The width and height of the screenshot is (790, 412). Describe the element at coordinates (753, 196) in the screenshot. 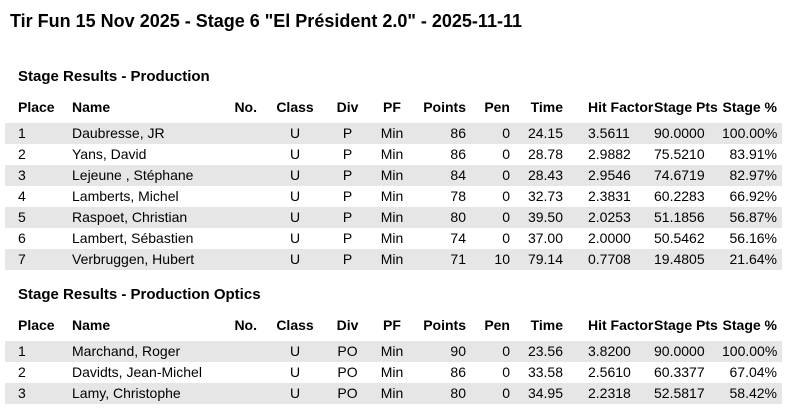

I see `table-cell: 66.92%` at that location.